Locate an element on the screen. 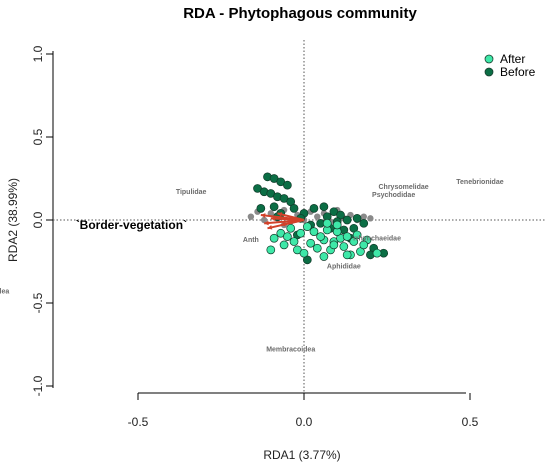  y-tick-label: -1.0 is located at coordinates (38, 385).